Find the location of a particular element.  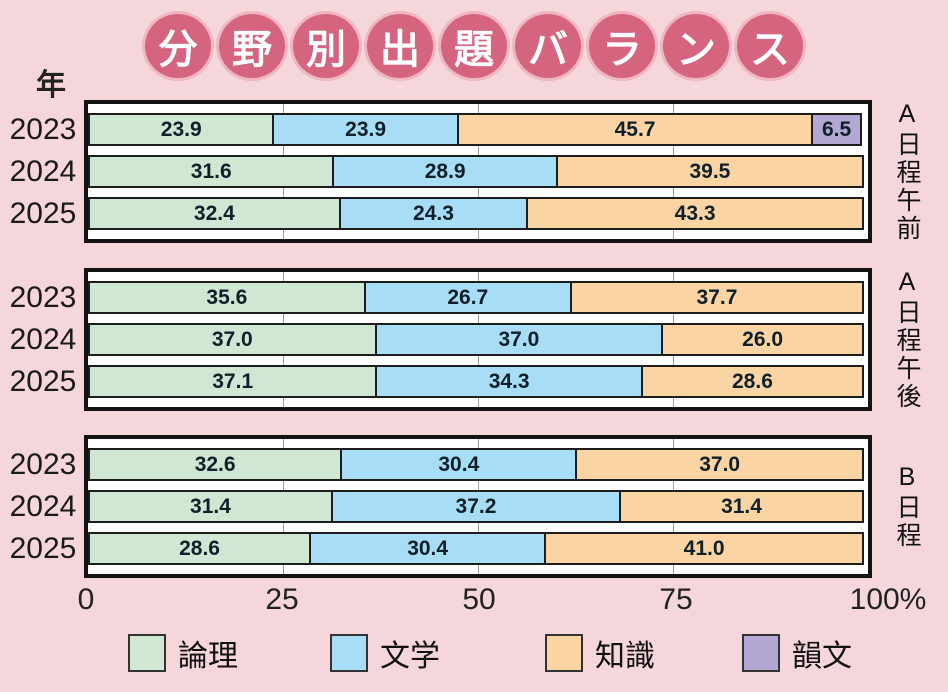

bar-row-2025: 37.1 34.3 28.6 is located at coordinates (478, 381).